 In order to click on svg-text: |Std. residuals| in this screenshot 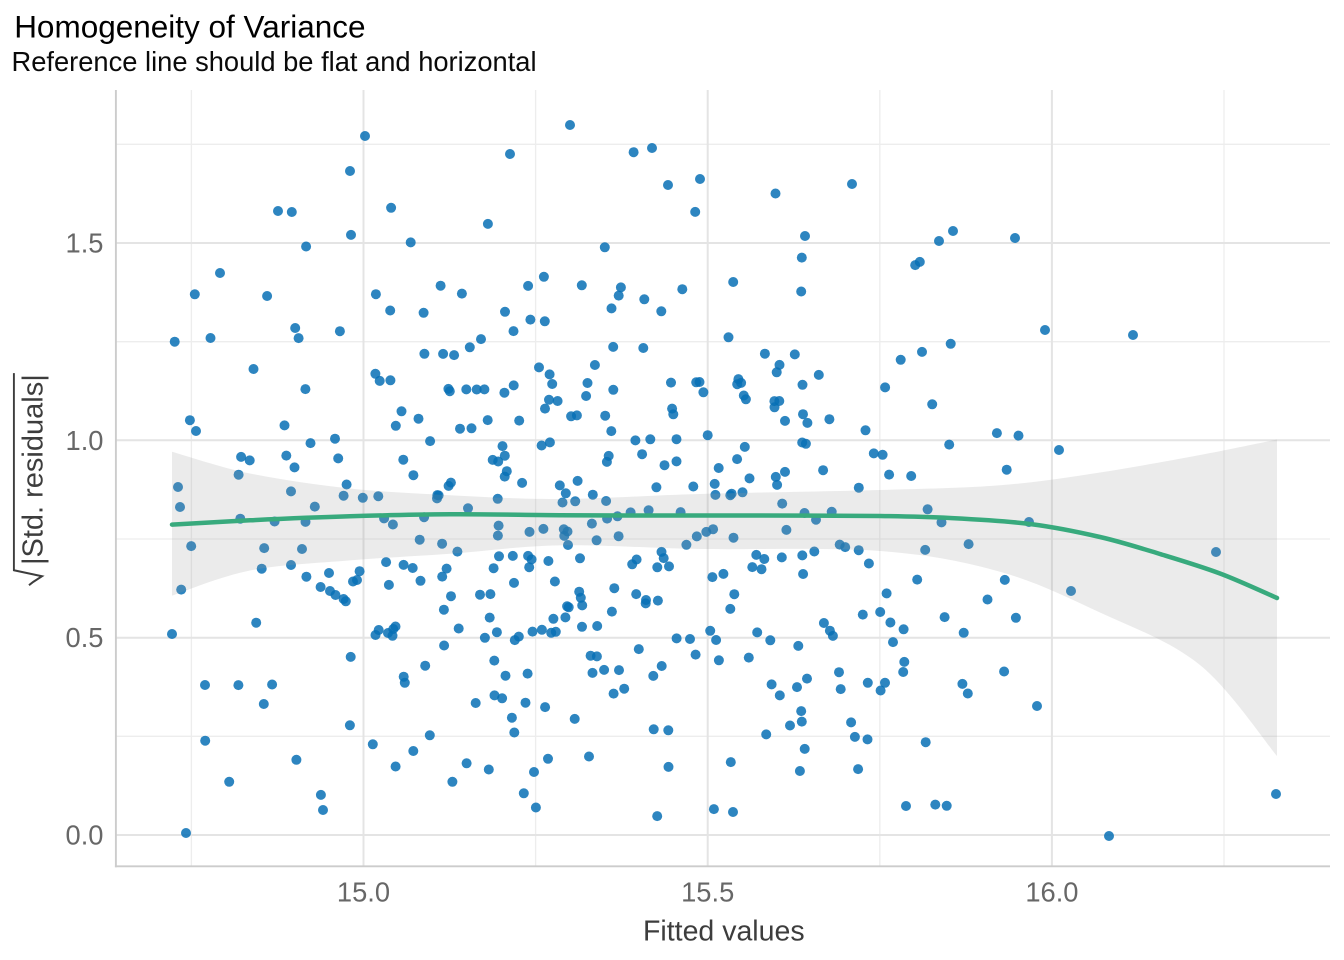, I will do `click(34, 469)`.